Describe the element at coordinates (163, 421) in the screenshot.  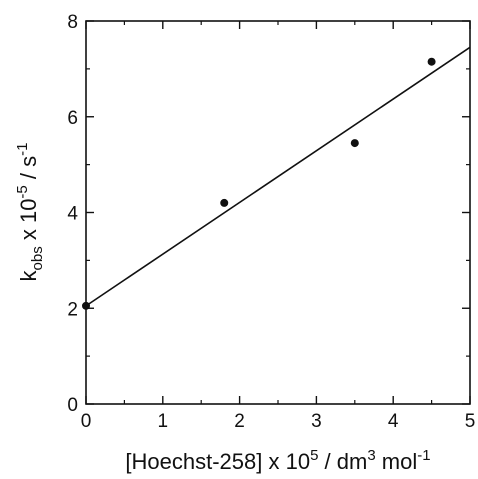
I see `x-tick-label: 1` at that location.